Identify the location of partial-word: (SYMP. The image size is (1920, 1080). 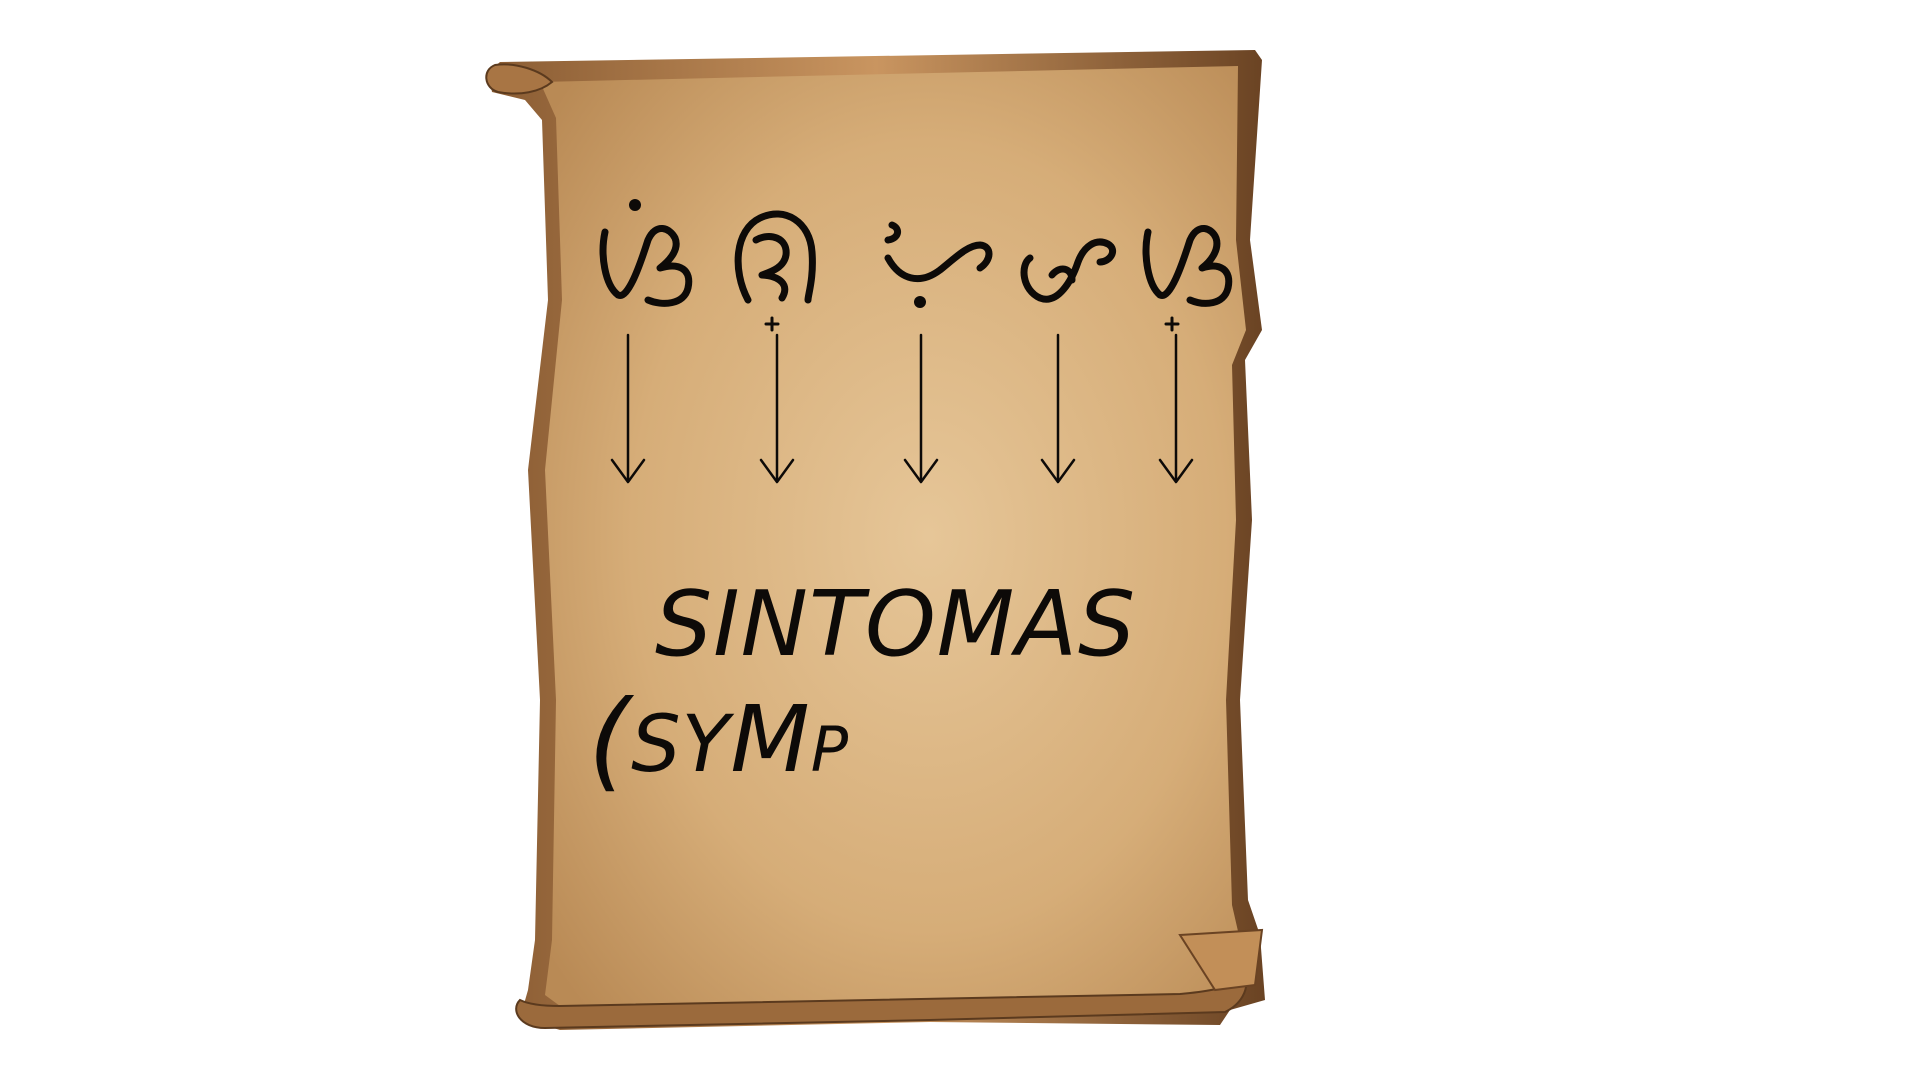
(719, 737).